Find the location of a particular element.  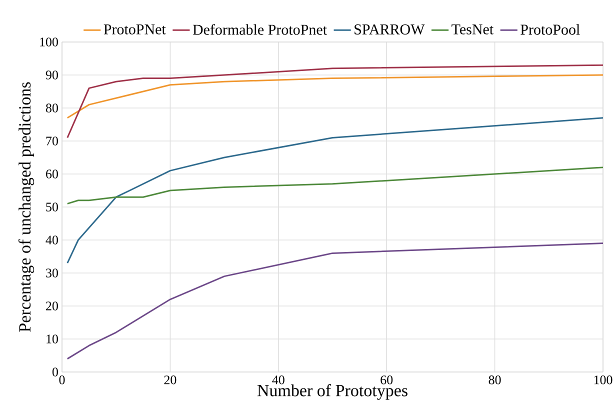

y-axis-title: Percentage of unchanged predictions is located at coordinates (26, 207).